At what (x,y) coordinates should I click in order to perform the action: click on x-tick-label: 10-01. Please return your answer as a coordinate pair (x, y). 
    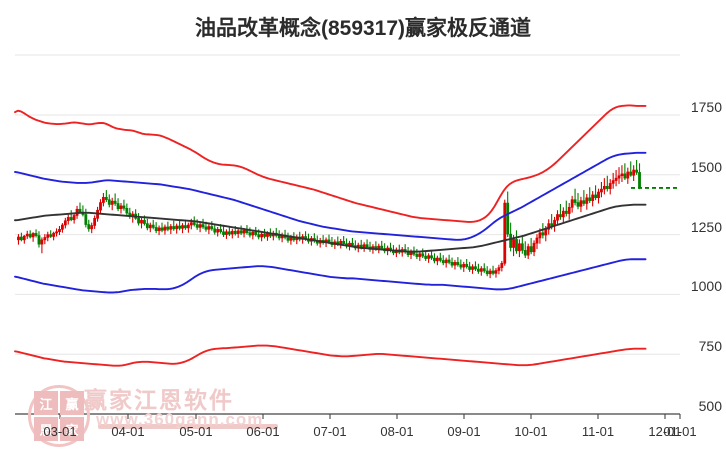
    Looking at the image, I should click on (531, 431).